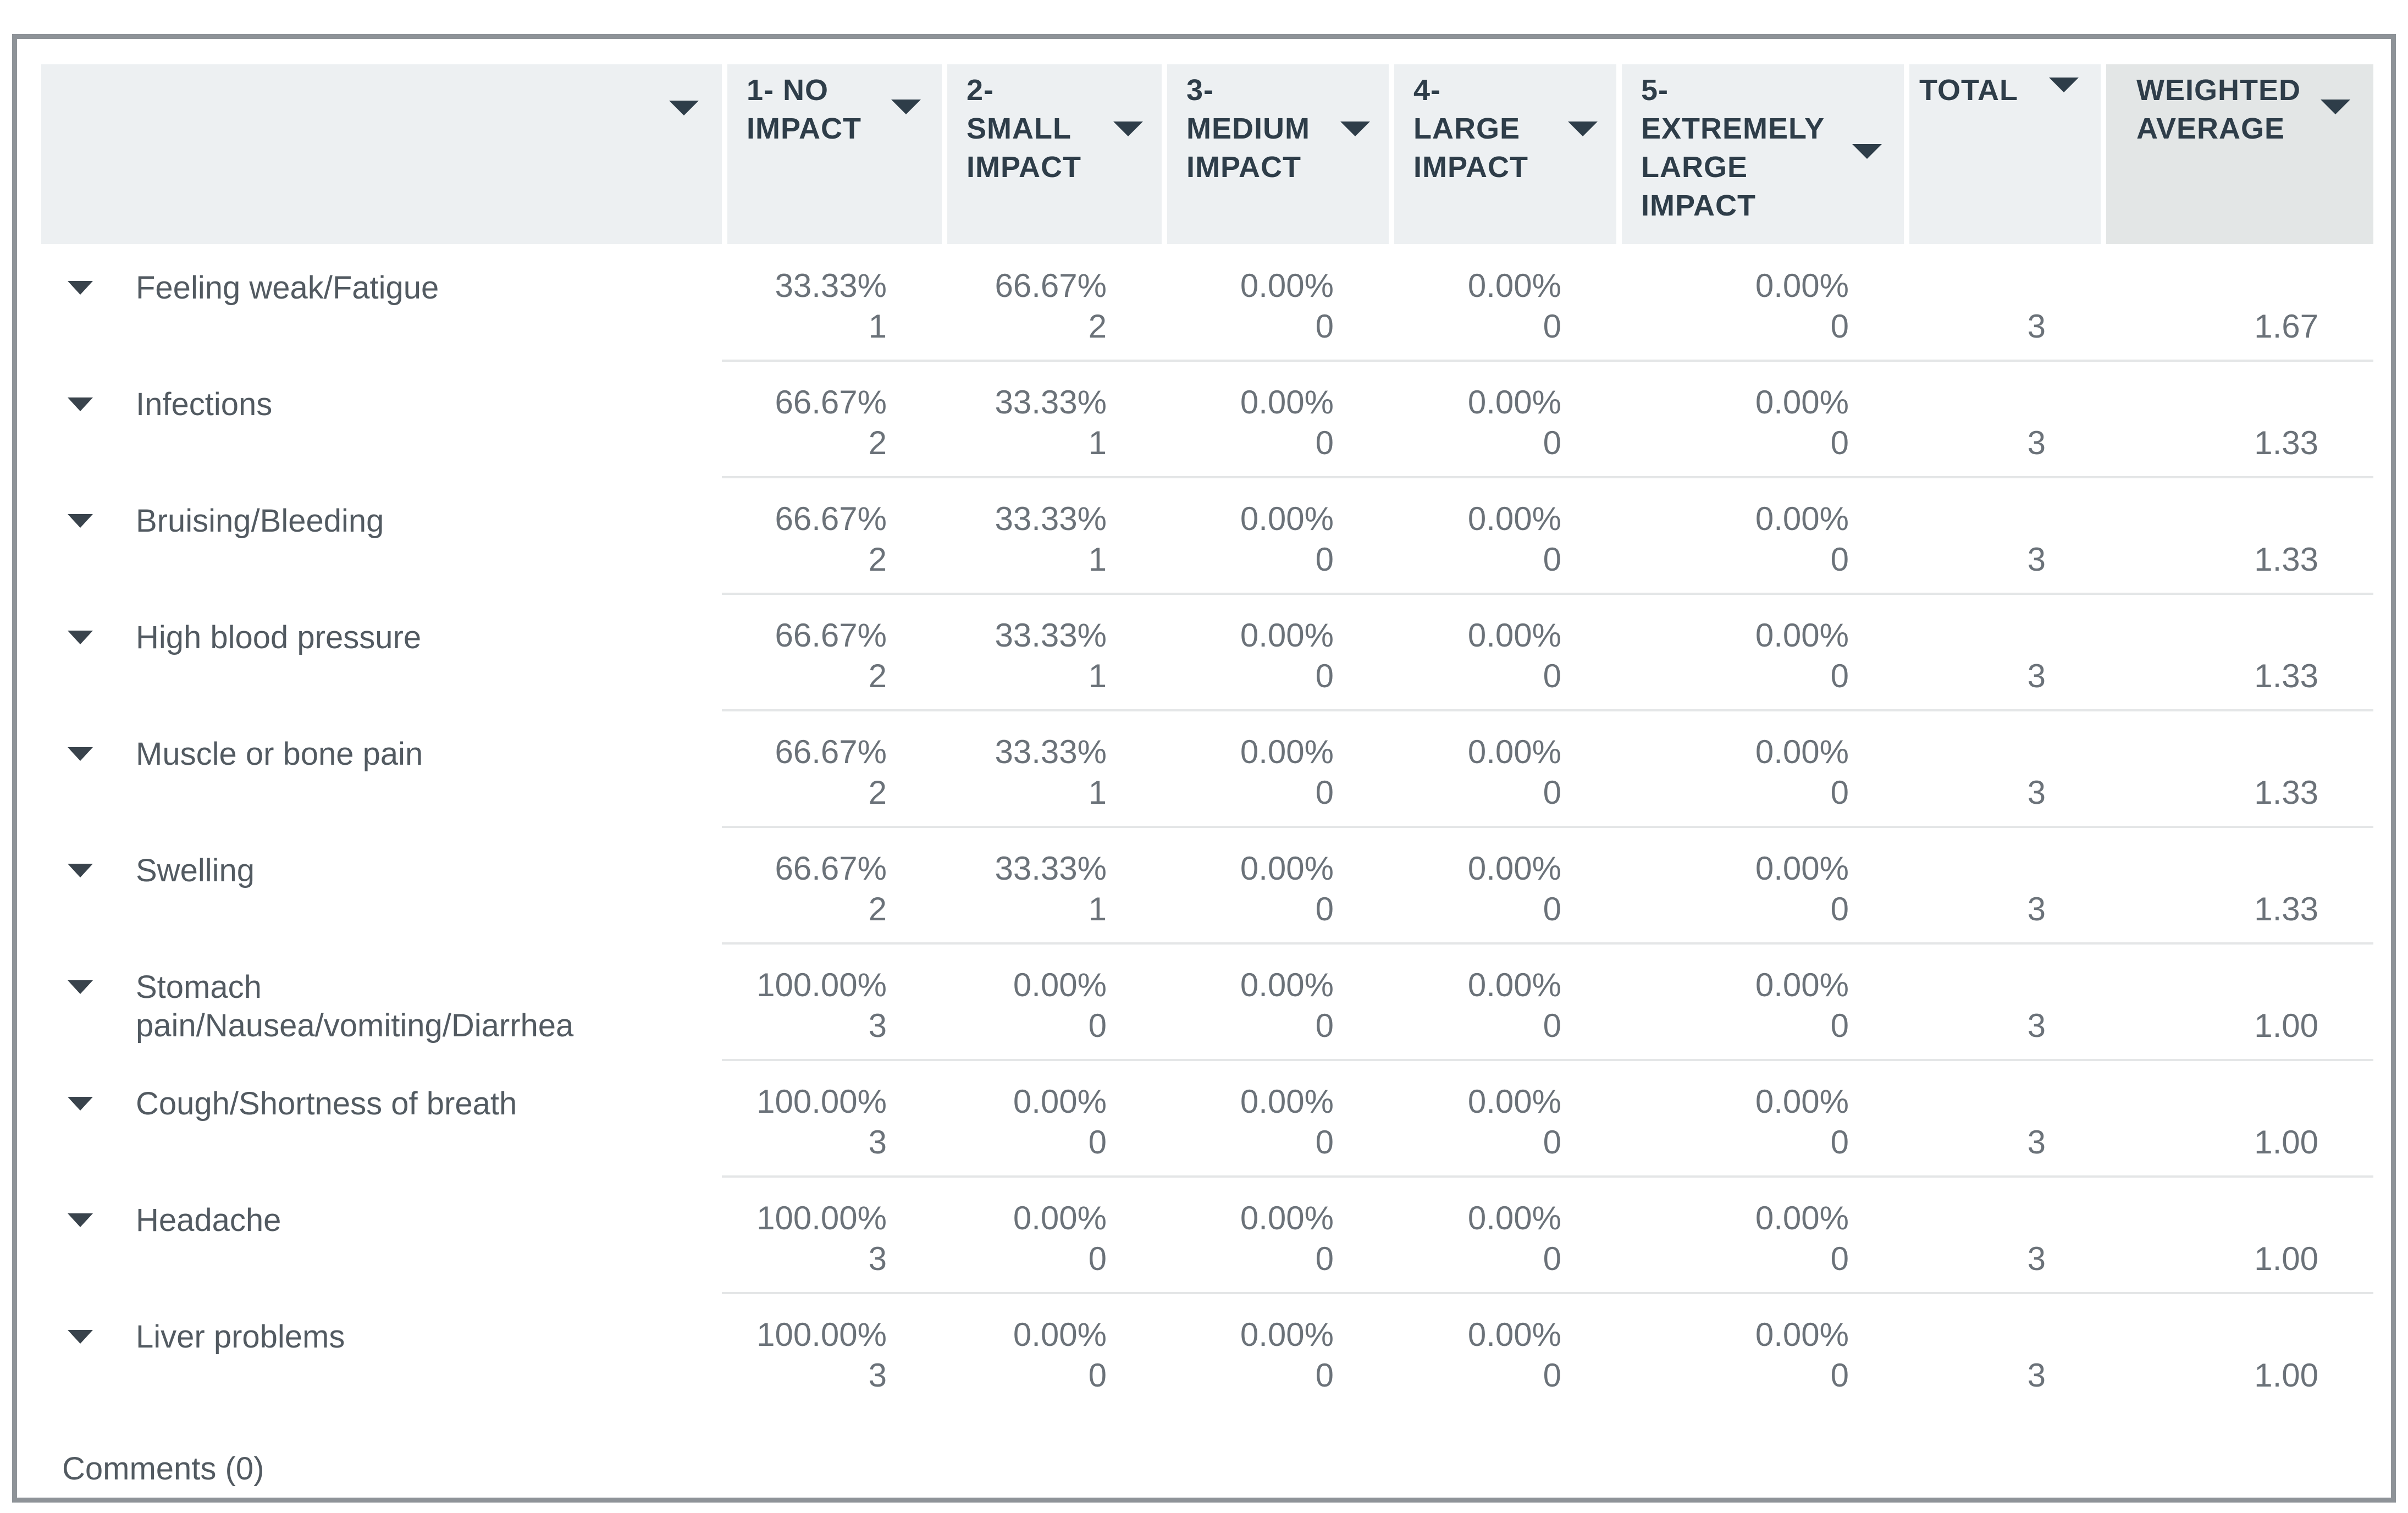 This screenshot has height=1513, width=2408. I want to click on impact-cell-2-small-impact: 33.33% 1, so click(1052, 785).